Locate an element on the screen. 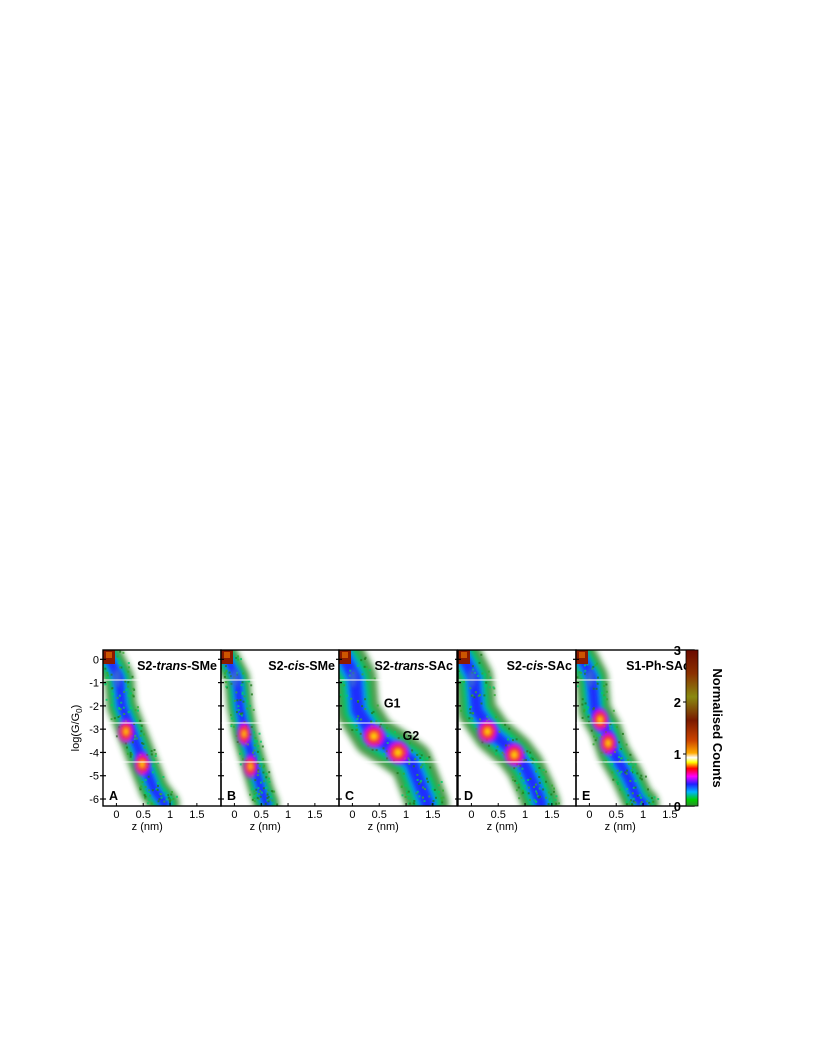  y-tick-label: -5 is located at coordinates (94, 777).